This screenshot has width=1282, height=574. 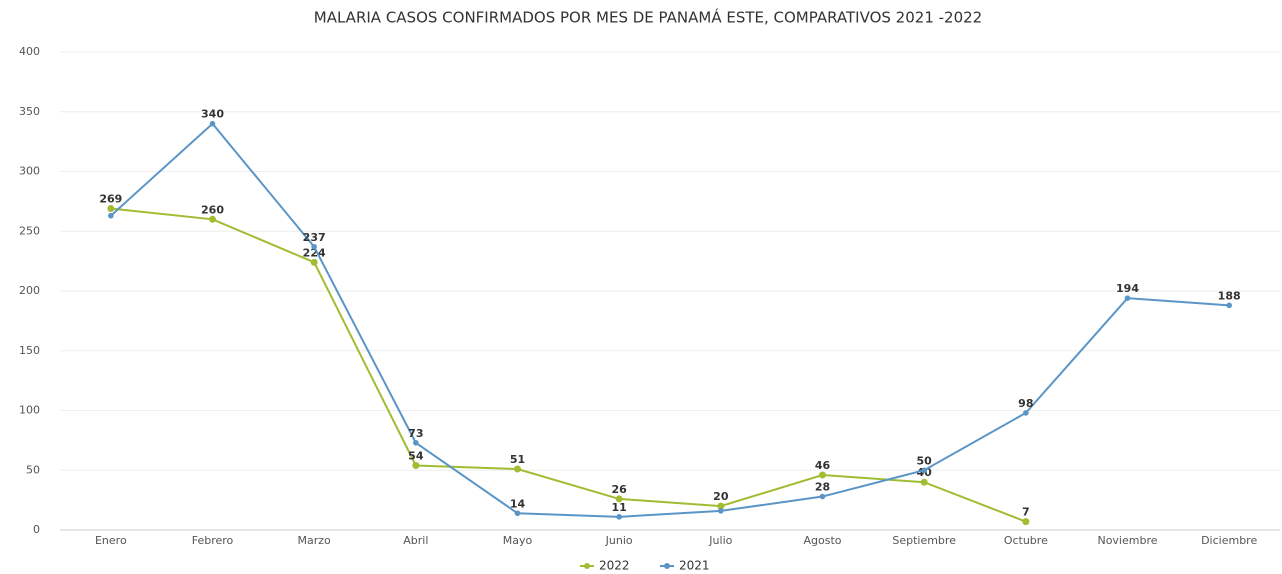 What do you see at coordinates (720, 540) in the screenshot?
I see `x-tick-label: Julio` at bounding box center [720, 540].